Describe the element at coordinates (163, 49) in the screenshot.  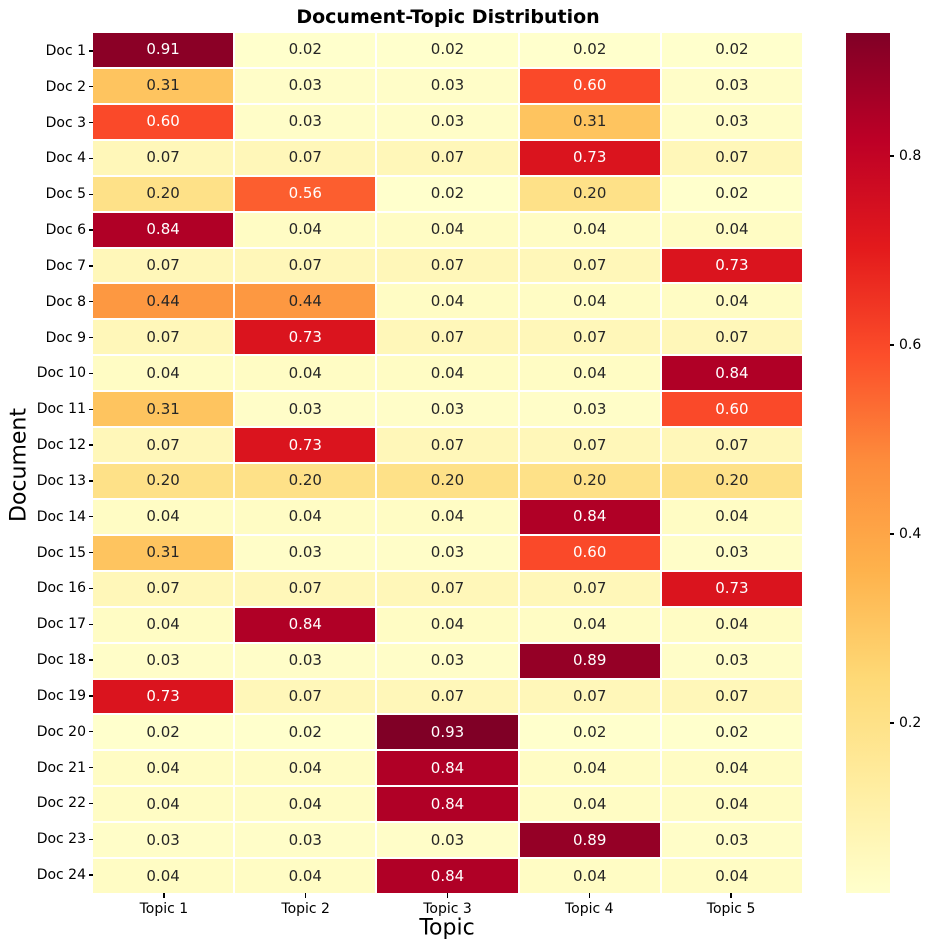
I see `cell-value: 0.91` at that location.